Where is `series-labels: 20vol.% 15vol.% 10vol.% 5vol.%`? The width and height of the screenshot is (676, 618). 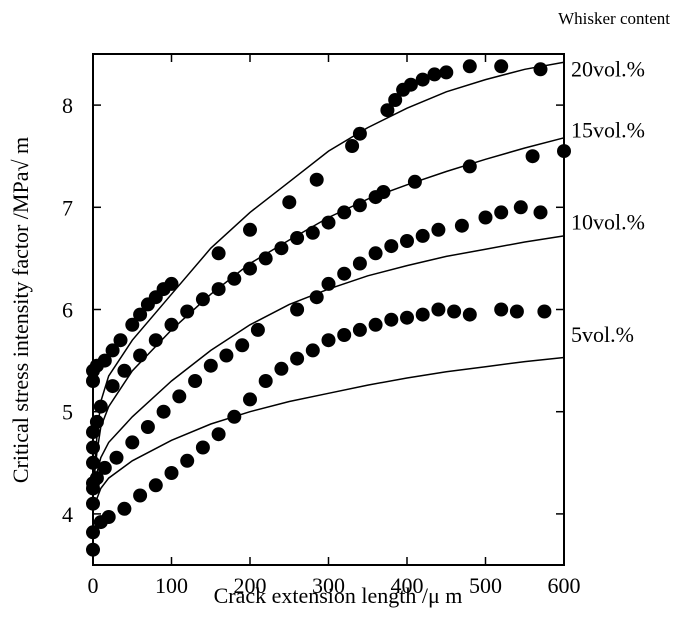 series-labels: 20vol.% 15vol.% 10vol.% 5vol.% is located at coordinates (608, 201).